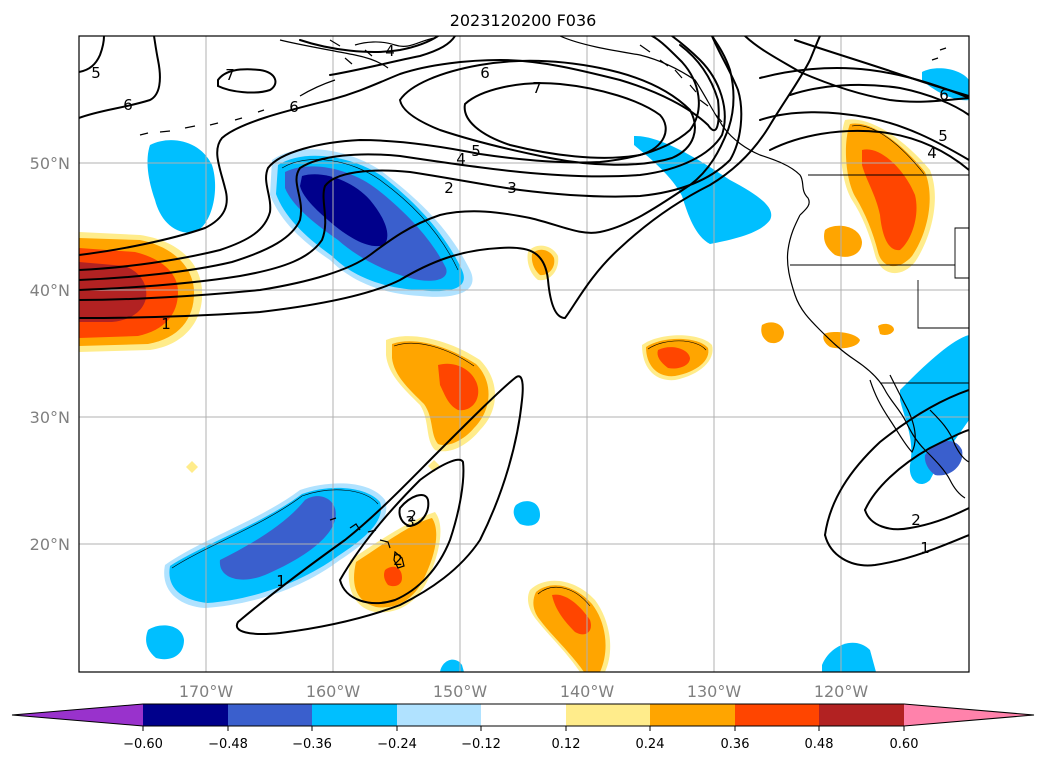  What do you see at coordinates (247, 81) in the screenshot?
I see `isoline-7-west` at bounding box center [247, 81].